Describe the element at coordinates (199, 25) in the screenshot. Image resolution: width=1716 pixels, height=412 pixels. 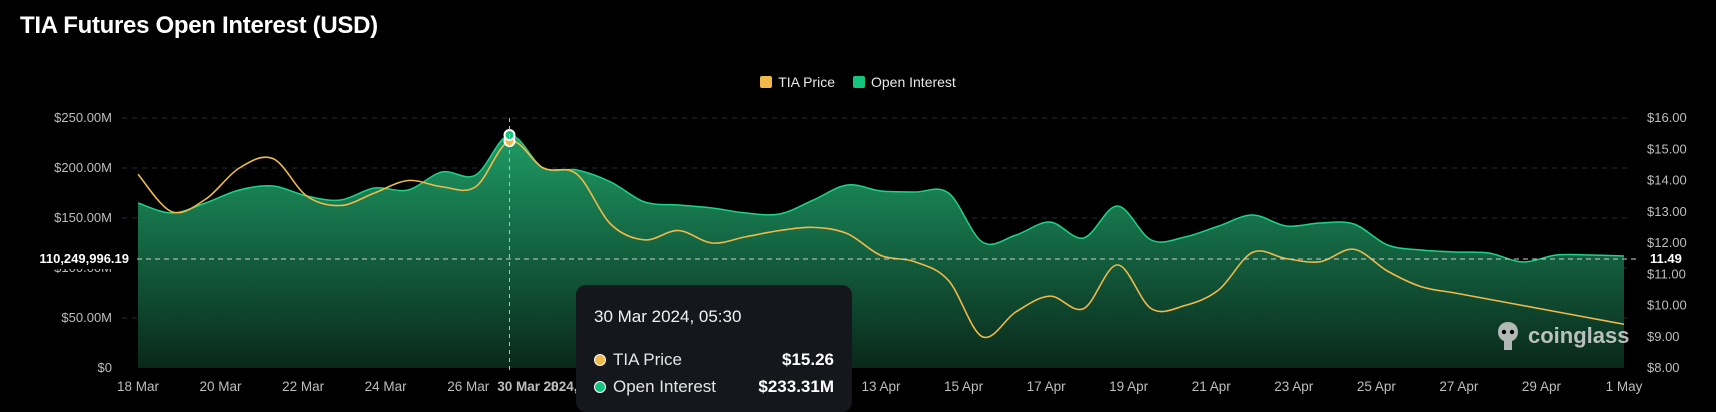
I see `chart-title: TIA Futures Open Interest (USD)` at that location.